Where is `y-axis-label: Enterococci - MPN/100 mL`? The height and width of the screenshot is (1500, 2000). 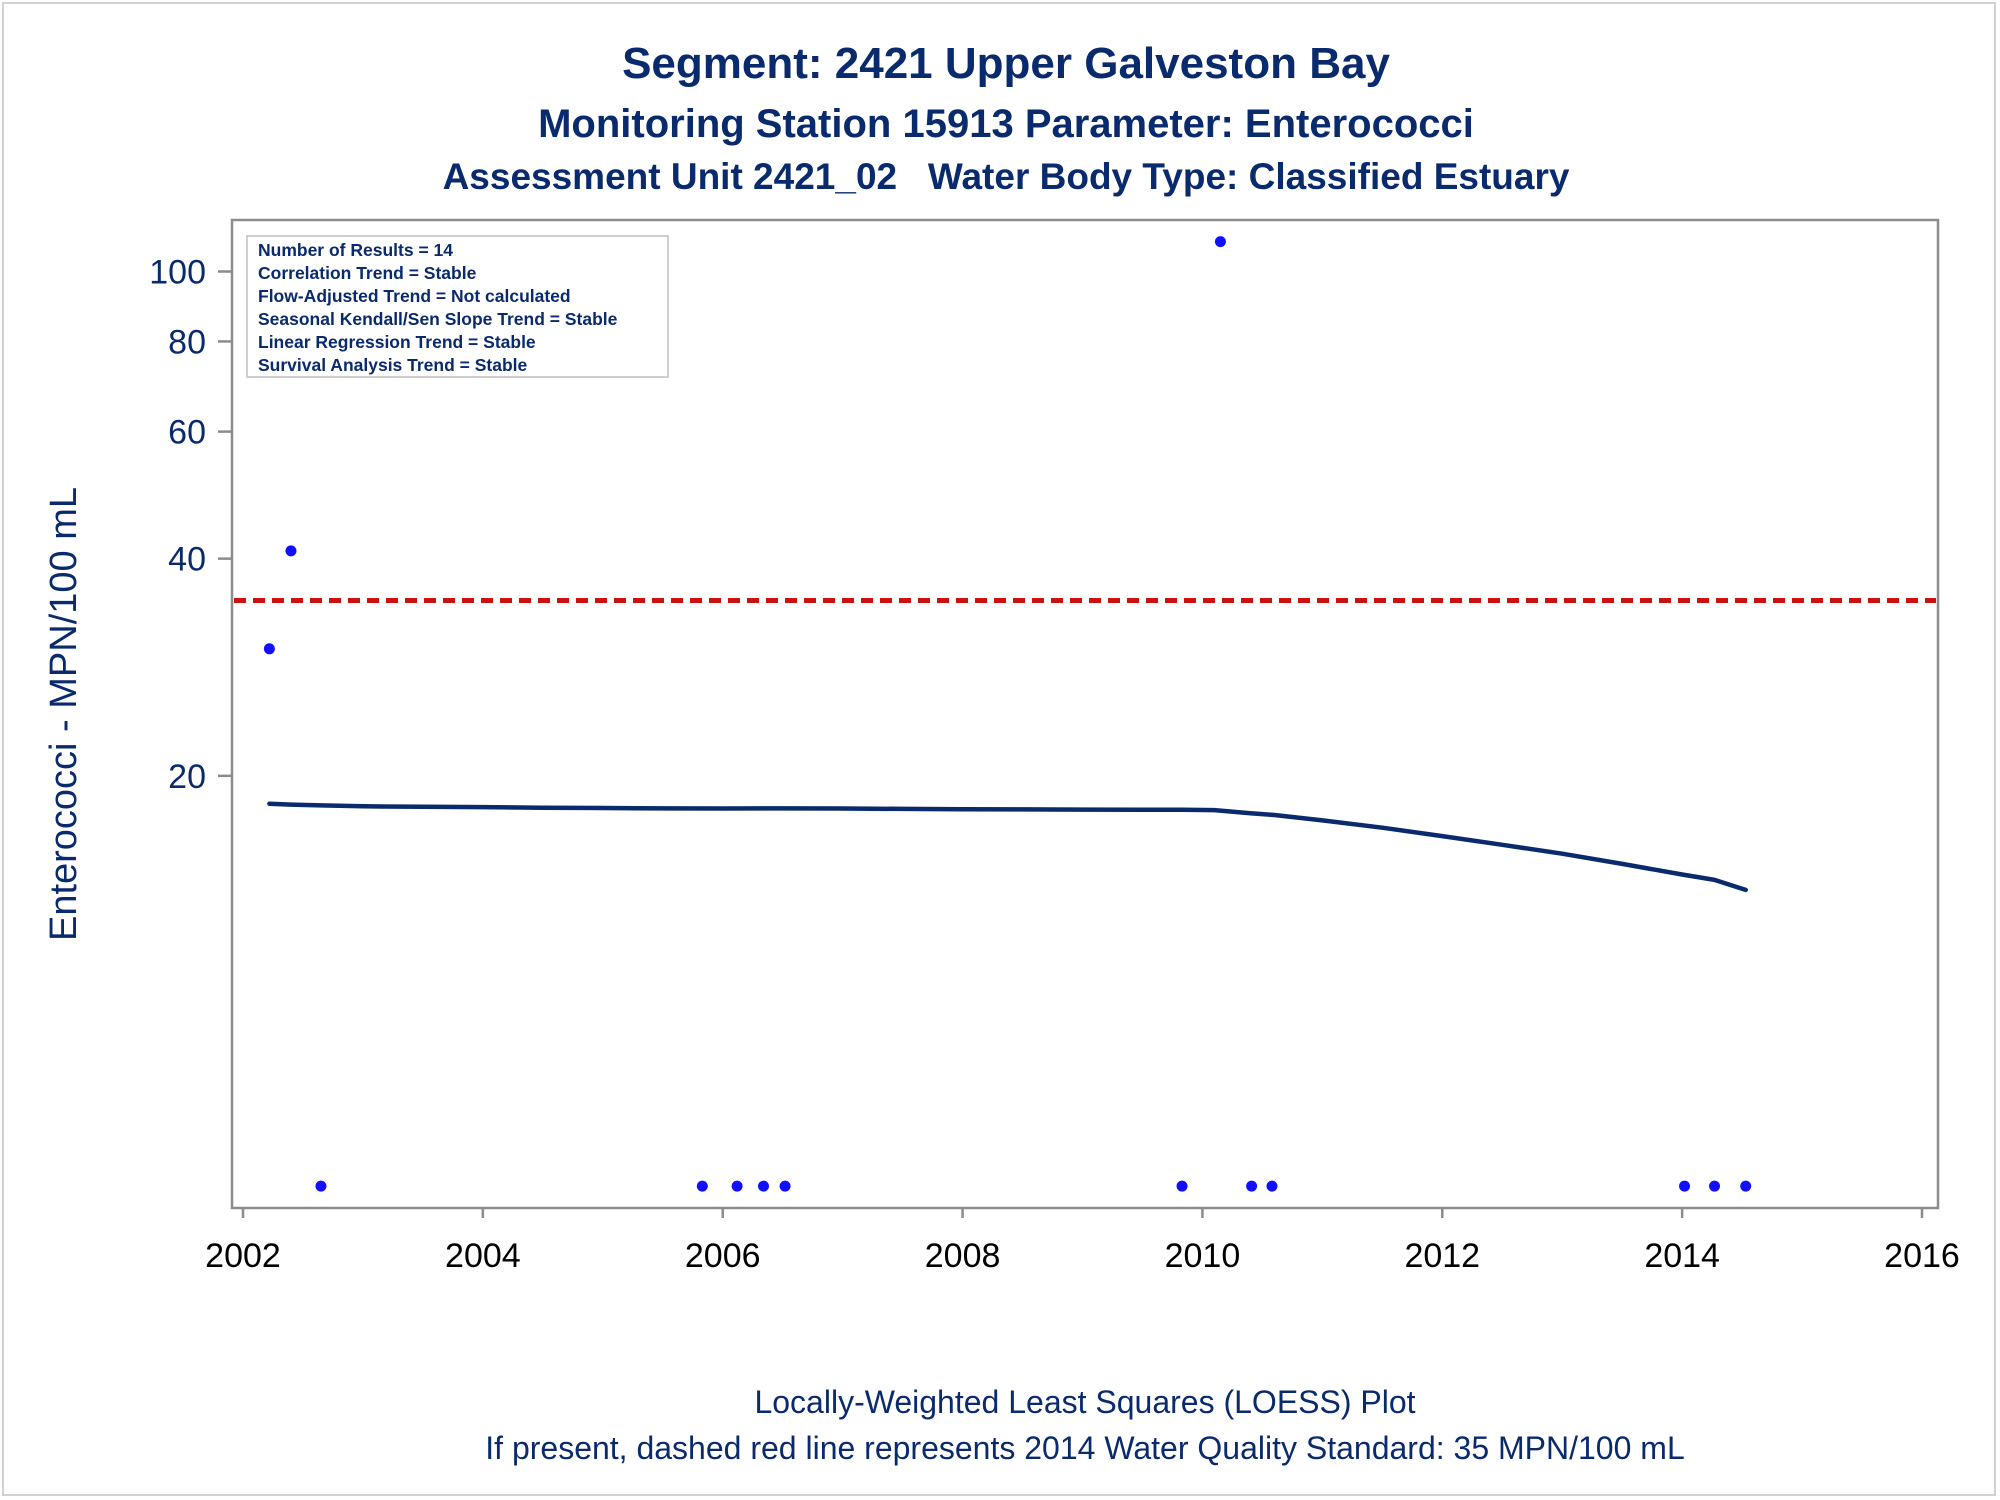
y-axis-label: Enterococci - MPN/100 mL is located at coordinates (64, 714).